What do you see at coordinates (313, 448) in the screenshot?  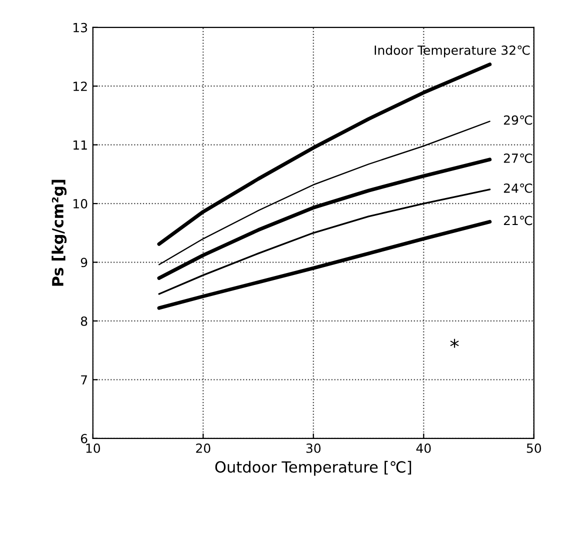 I see `x-tick-label: 30` at bounding box center [313, 448].